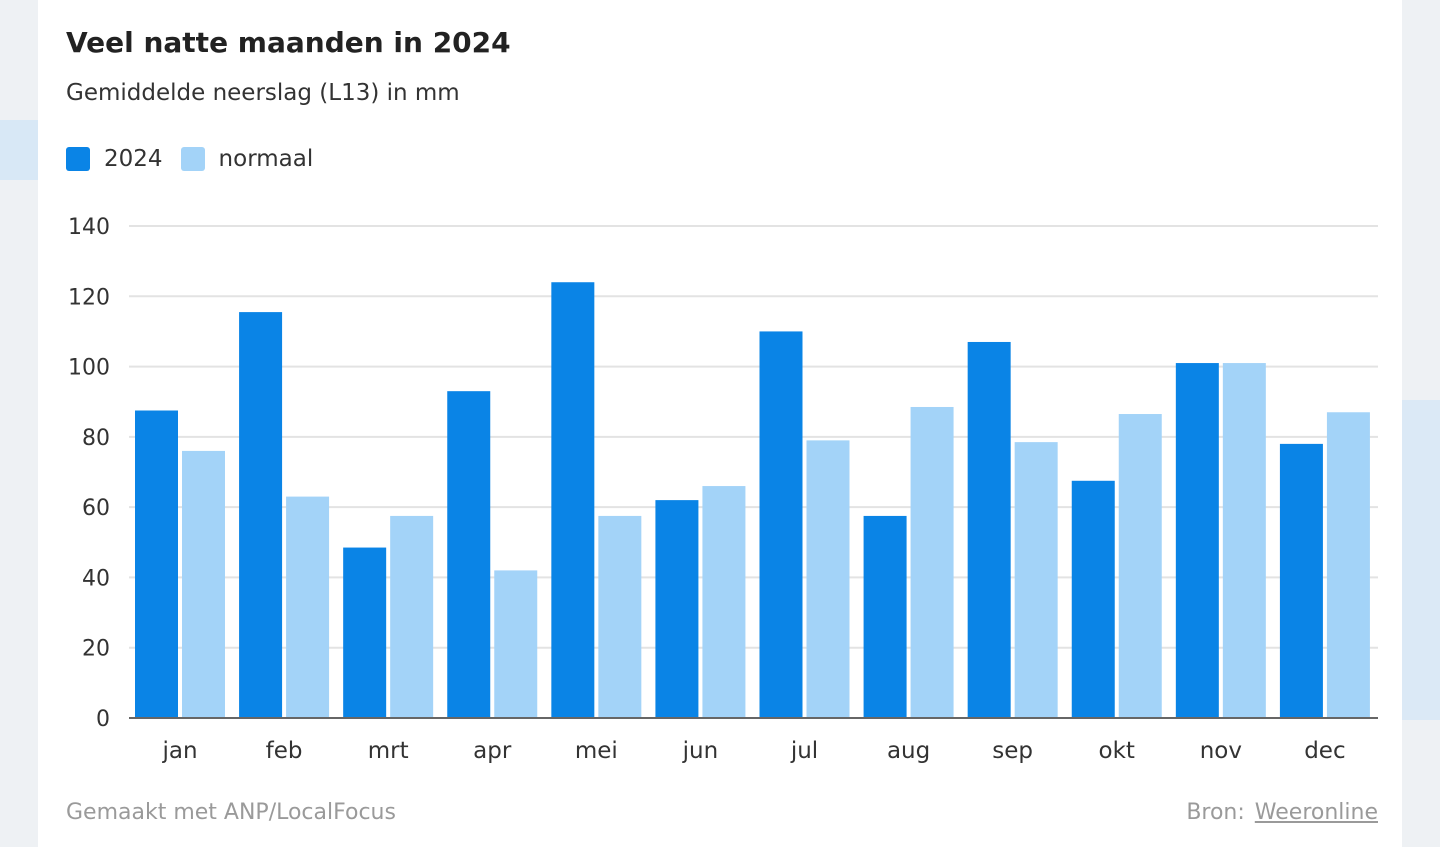 The height and width of the screenshot is (847, 1440). What do you see at coordinates (365, 632) in the screenshot?
I see `bar-mrt-2024` at bounding box center [365, 632].